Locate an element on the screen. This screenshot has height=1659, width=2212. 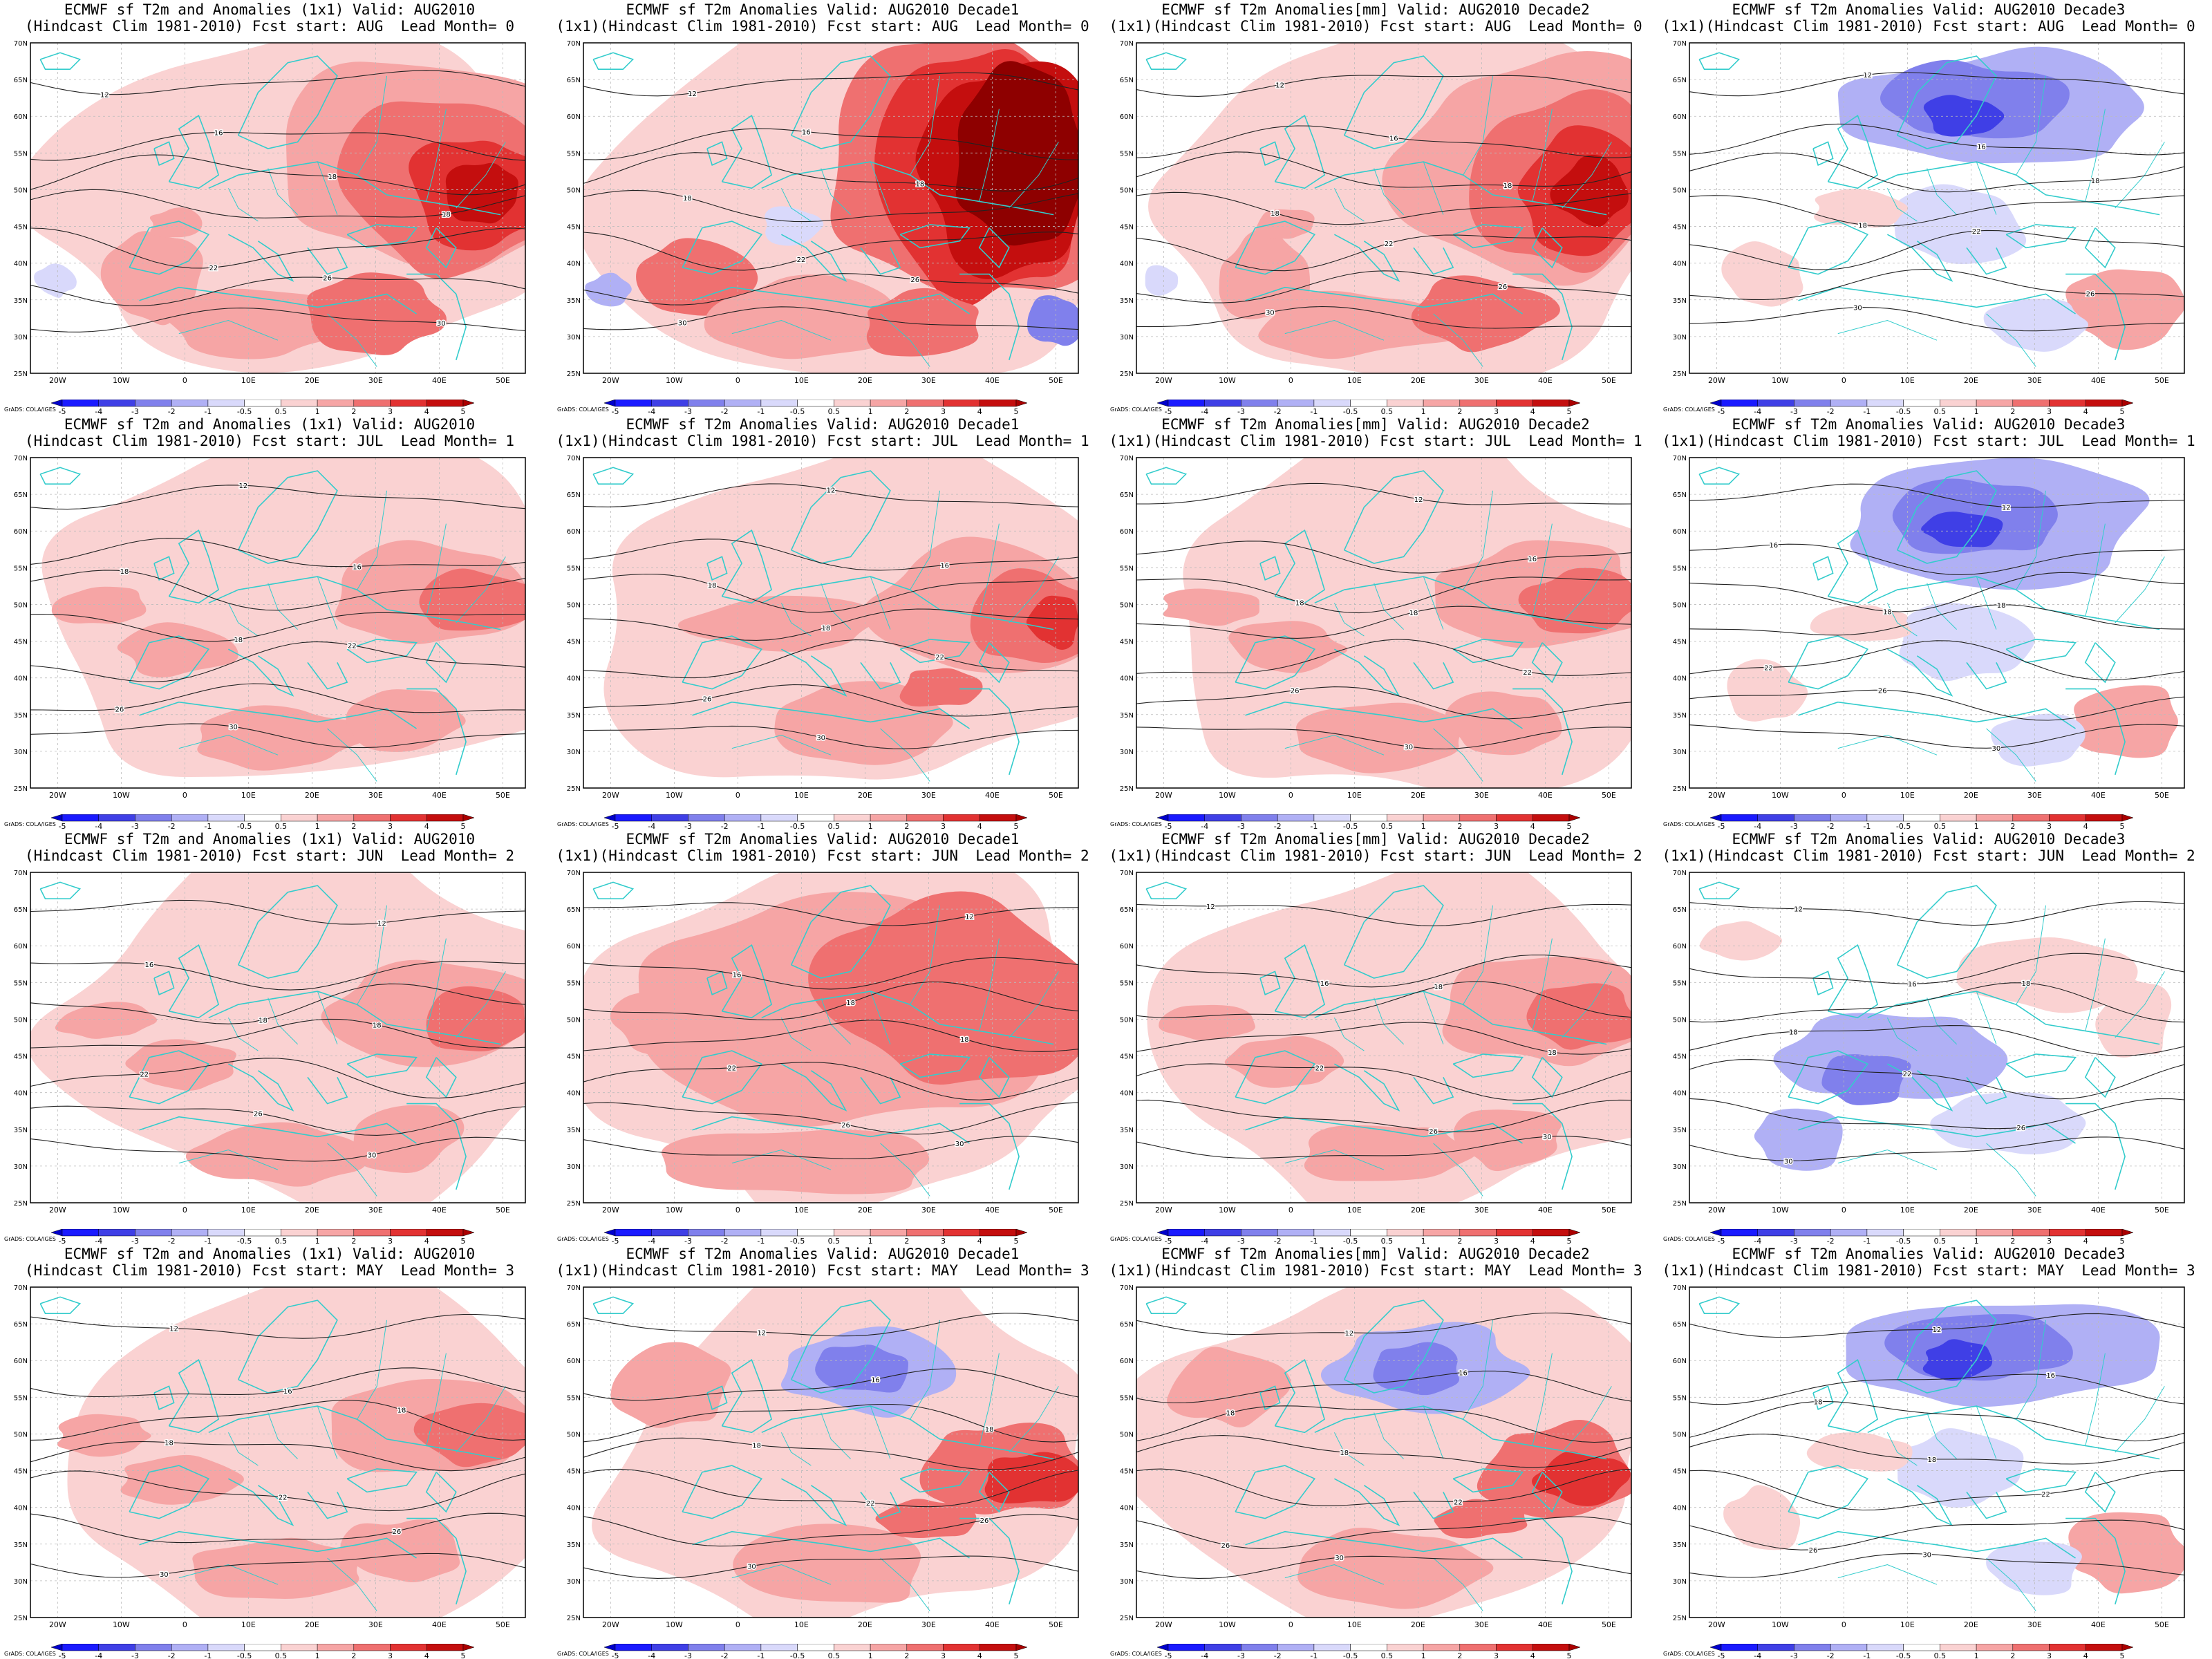
latitude-label: 45N is located at coordinates (574, 1472).